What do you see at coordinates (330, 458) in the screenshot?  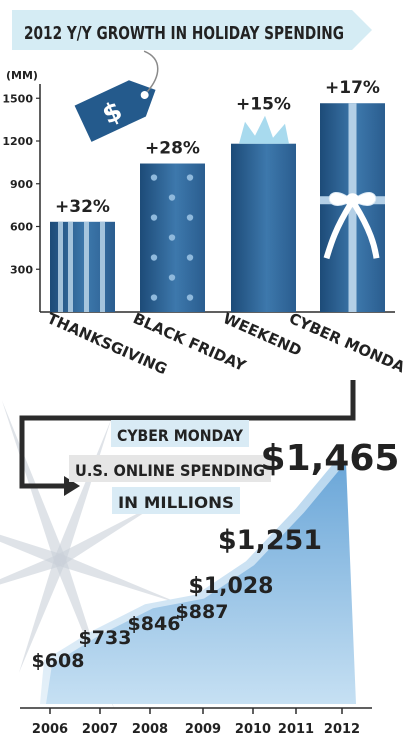 I see `area-value-label: $1,465` at bounding box center [330, 458].